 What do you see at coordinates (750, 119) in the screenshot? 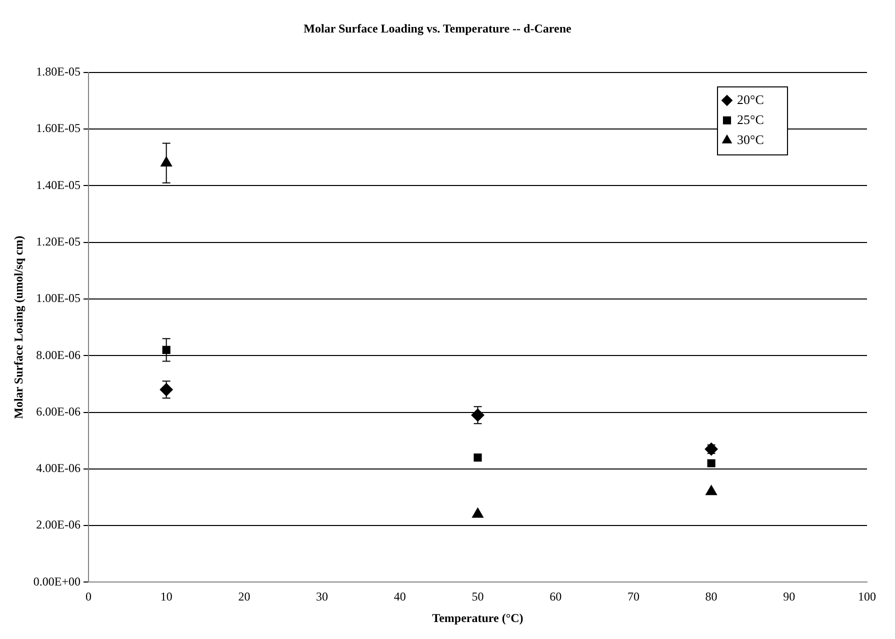
I see `legend-label: 25°C` at bounding box center [750, 119].